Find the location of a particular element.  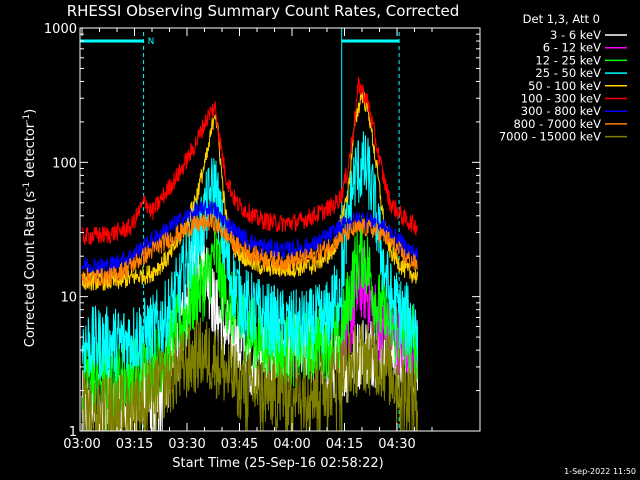

x-tick-label-3: 03:45 is located at coordinates (239, 444).